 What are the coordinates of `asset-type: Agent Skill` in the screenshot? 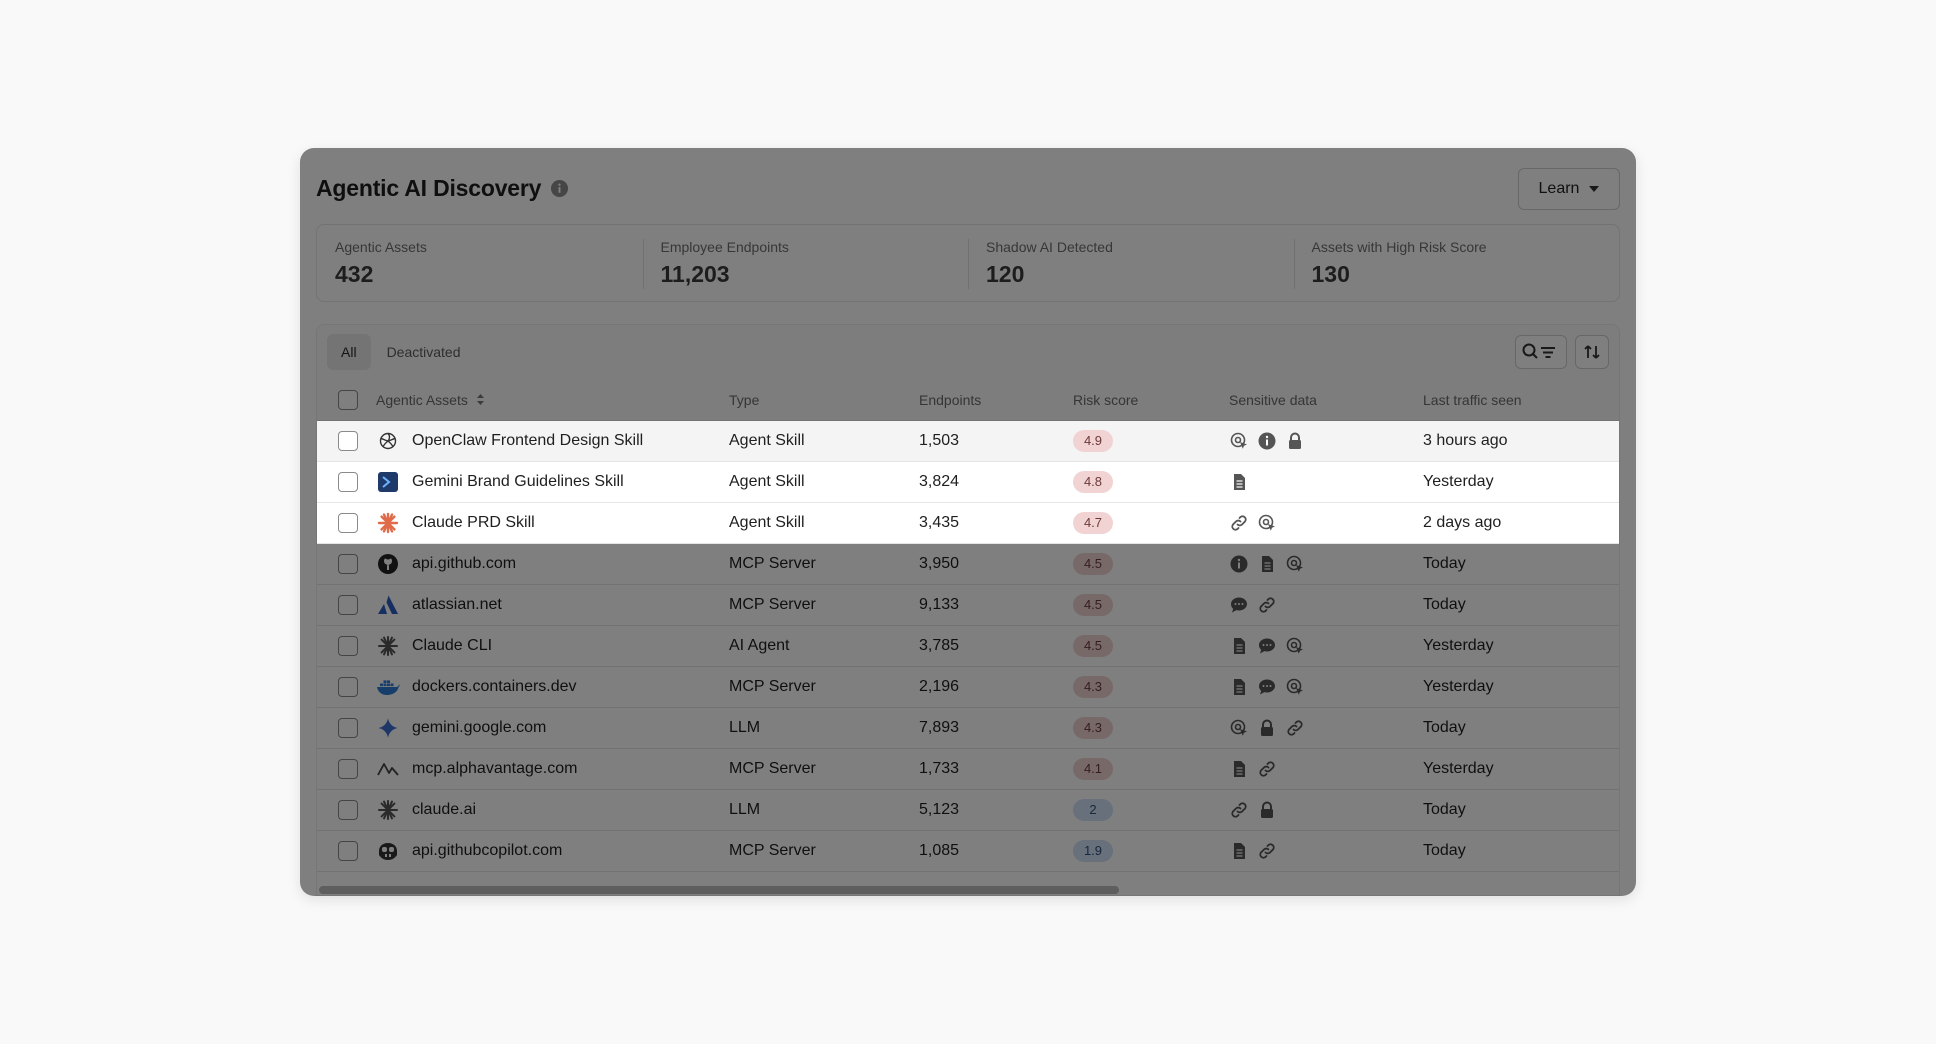 It's located at (767, 481).